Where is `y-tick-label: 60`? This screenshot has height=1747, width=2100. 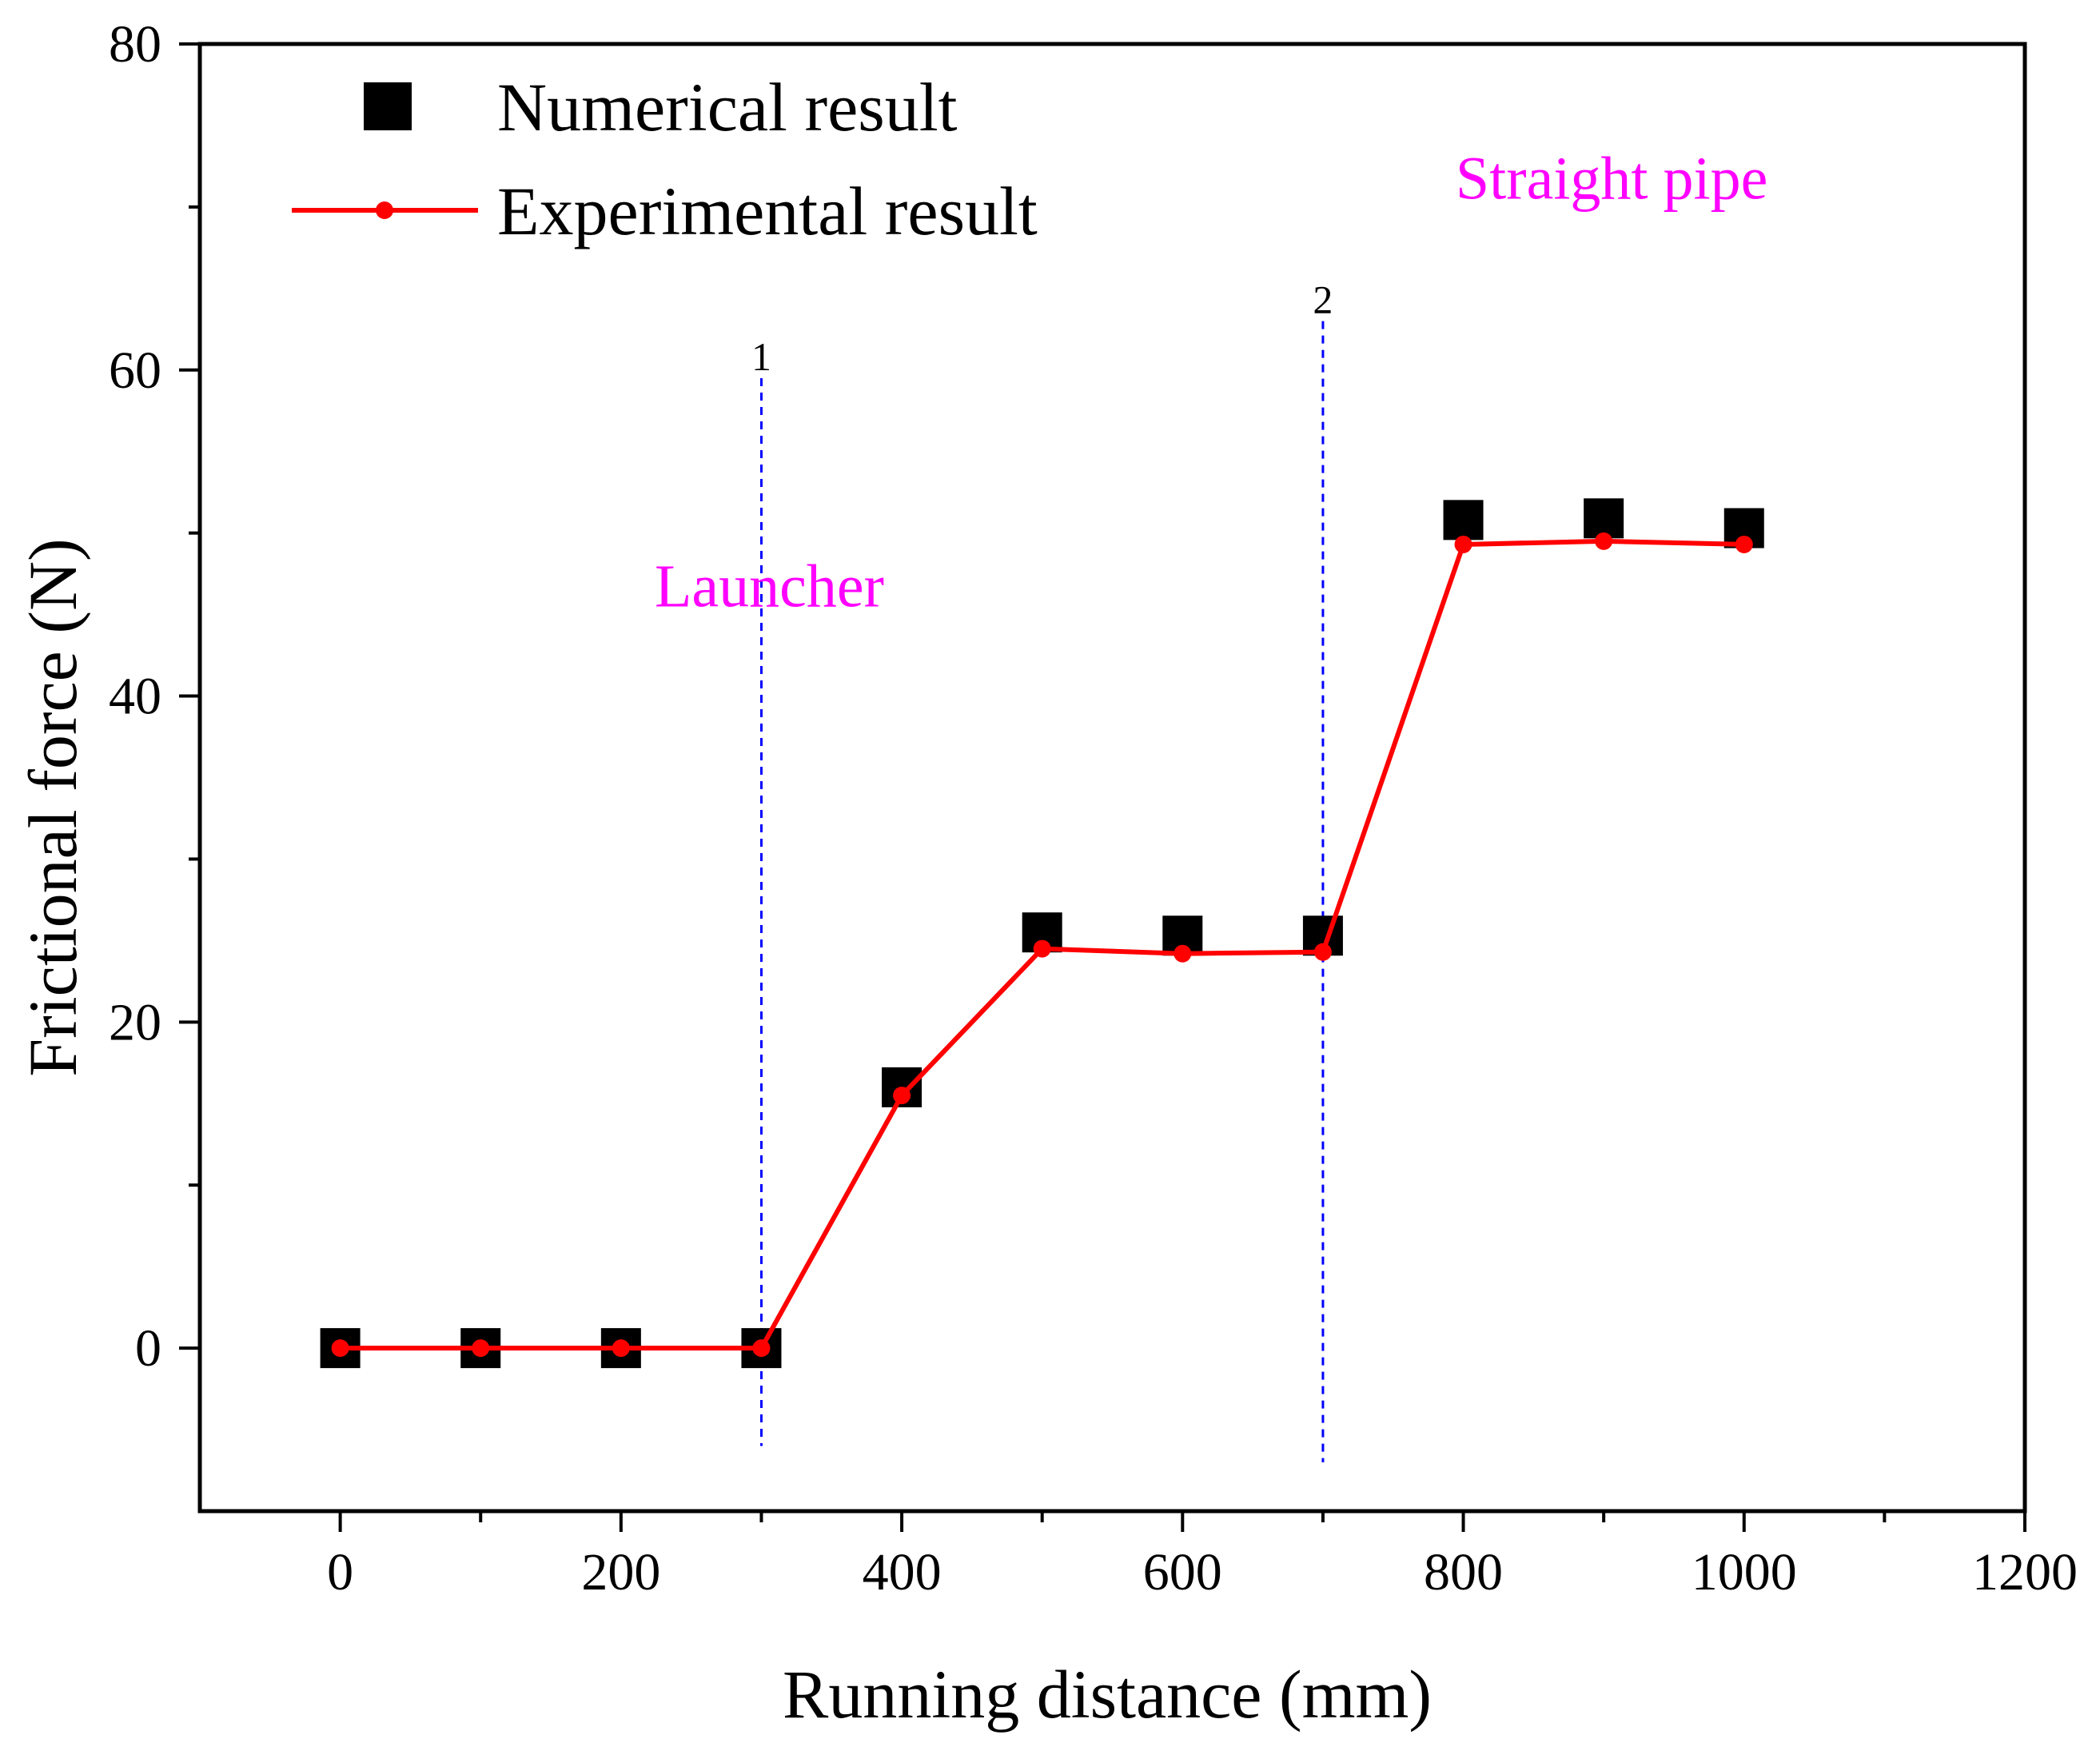 y-tick-label: 60 is located at coordinates (135, 370).